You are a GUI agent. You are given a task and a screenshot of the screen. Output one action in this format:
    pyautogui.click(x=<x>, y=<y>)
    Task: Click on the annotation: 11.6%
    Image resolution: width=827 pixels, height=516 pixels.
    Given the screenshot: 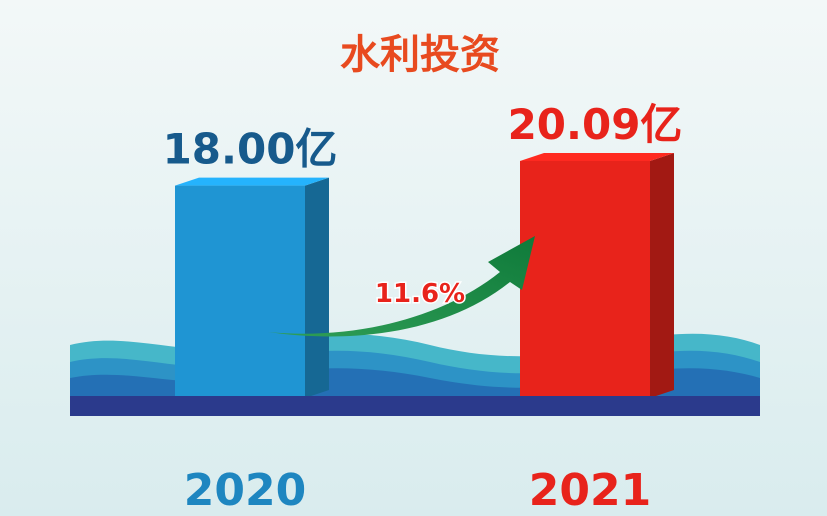 What is the action you would take?
    pyautogui.click(x=420, y=294)
    